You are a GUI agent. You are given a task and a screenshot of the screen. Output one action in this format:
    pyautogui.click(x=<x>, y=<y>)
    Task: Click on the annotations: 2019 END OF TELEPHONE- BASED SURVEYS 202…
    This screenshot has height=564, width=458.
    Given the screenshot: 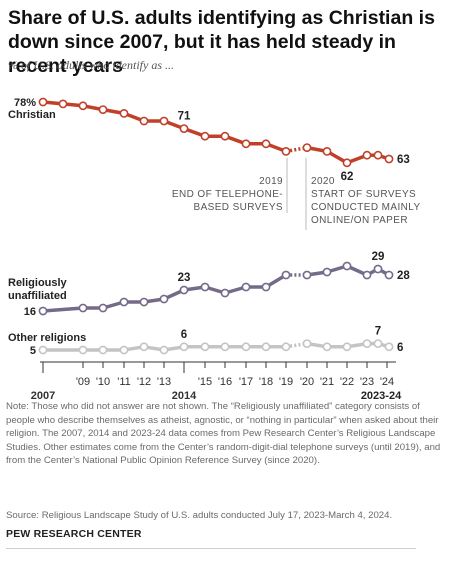 What is the action you would take?
    pyautogui.click(x=296, y=194)
    